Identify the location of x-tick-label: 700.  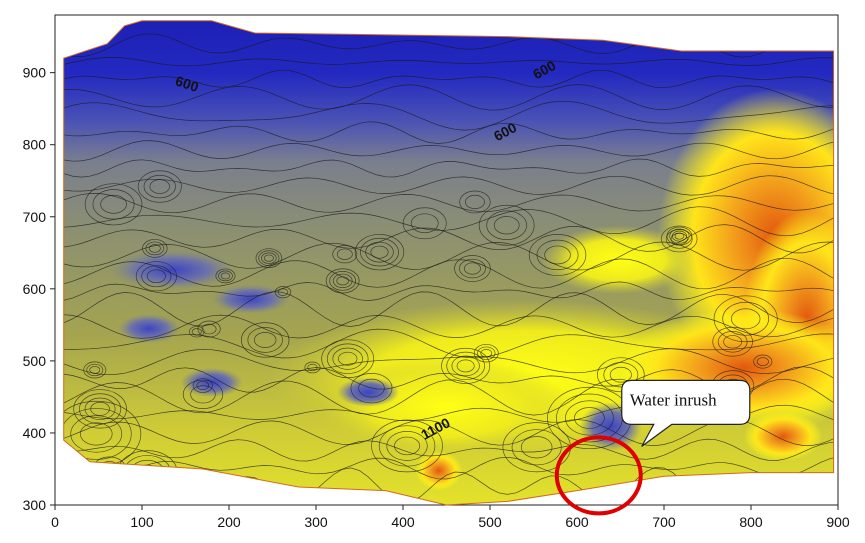
(664, 522).